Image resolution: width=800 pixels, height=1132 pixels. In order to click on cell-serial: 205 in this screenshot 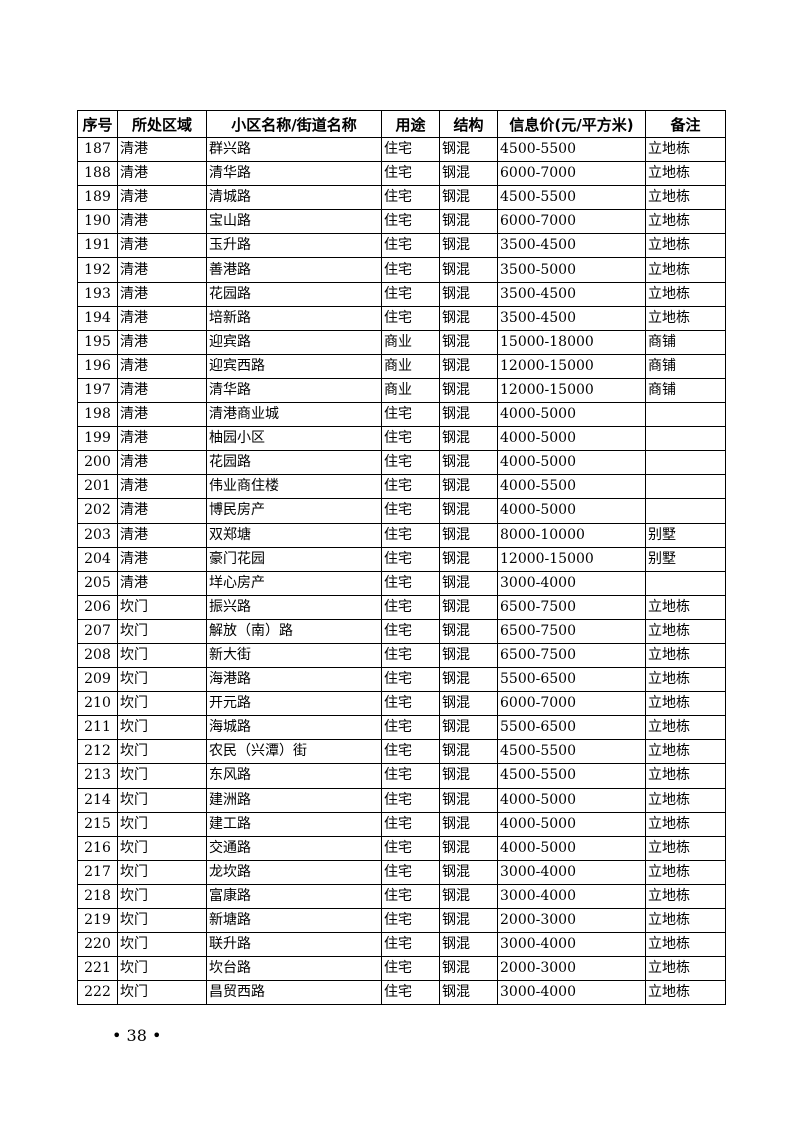, I will do `click(97, 583)`.